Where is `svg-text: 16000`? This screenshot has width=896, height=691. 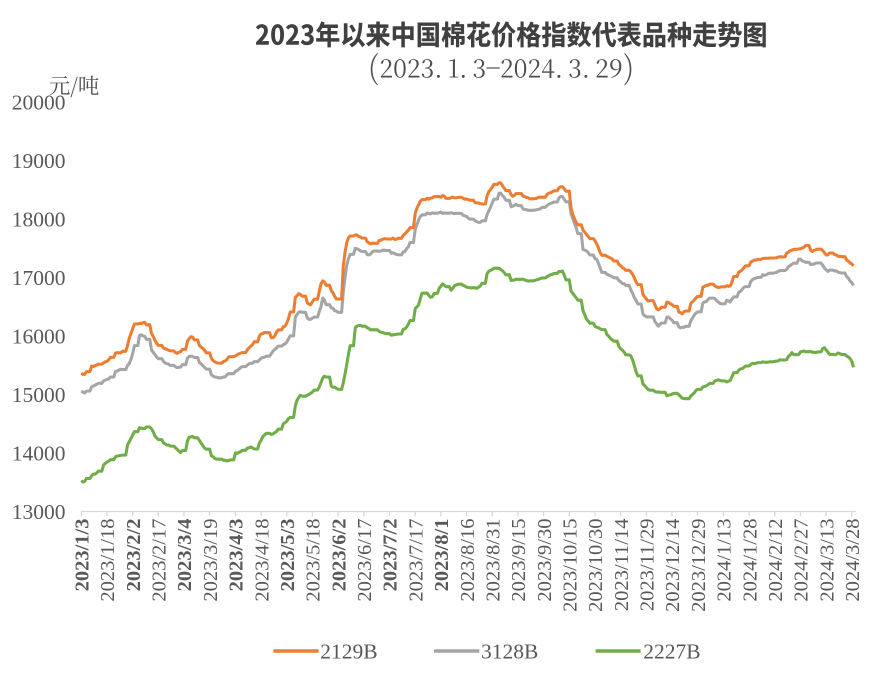 svg-text: 16000 is located at coordinates (39, 337).